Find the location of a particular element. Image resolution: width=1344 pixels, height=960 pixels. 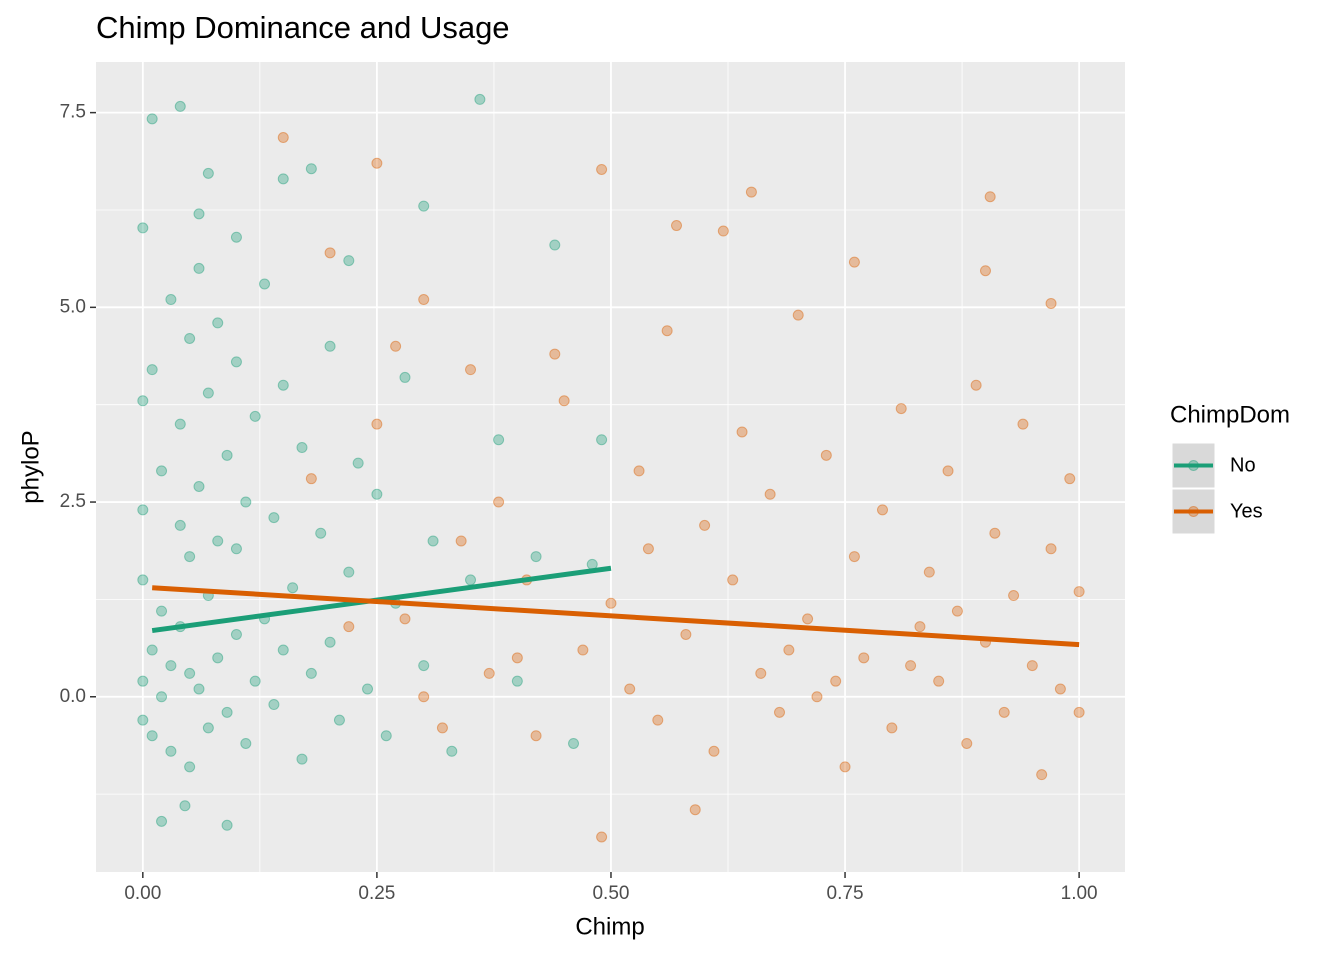

legend-title: ChimpDom is located at coordinates (1230, 414).